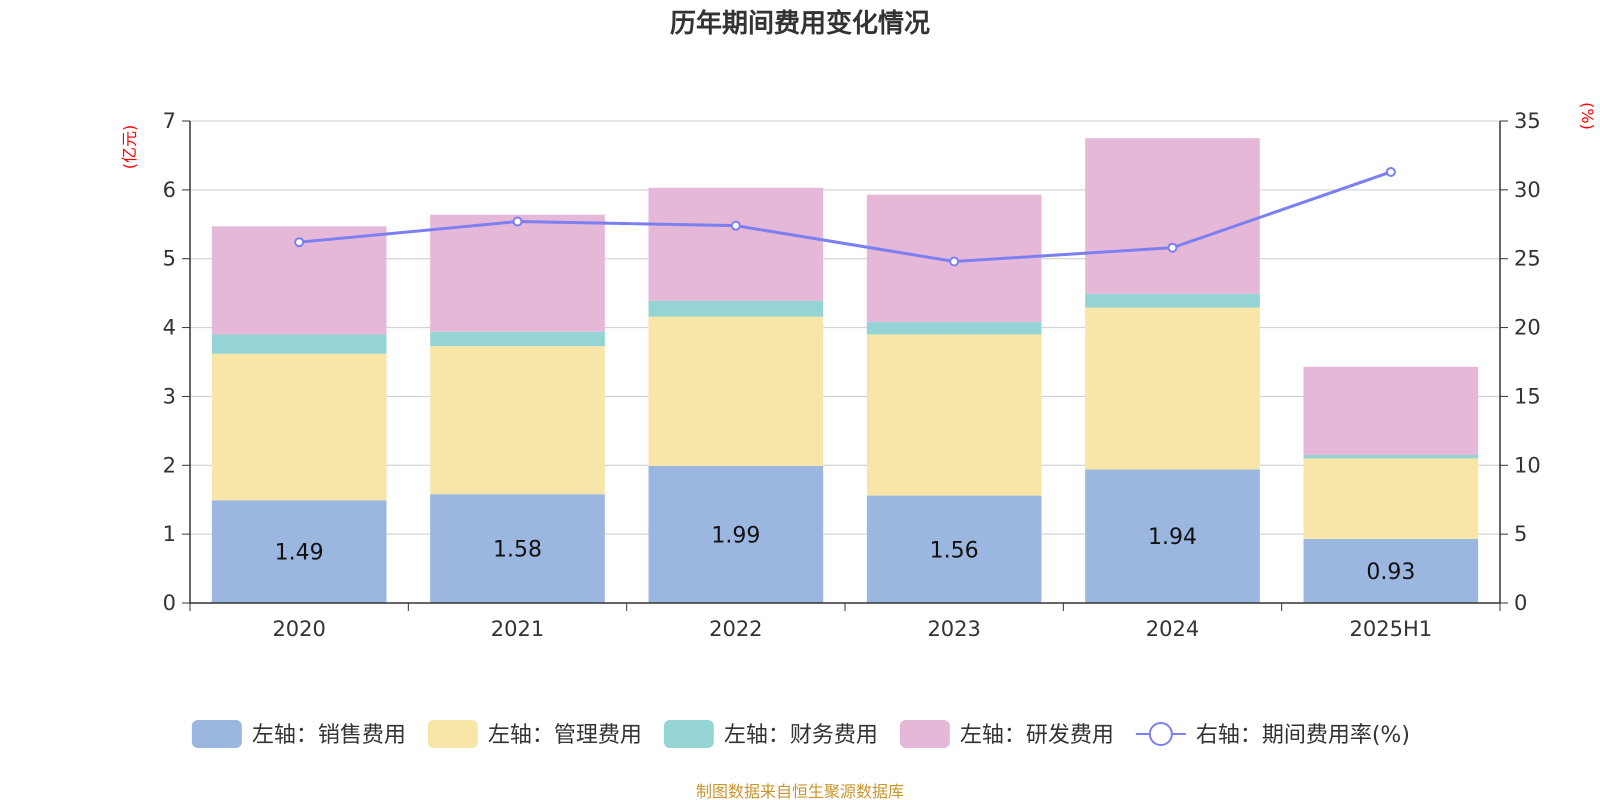 This screenshot has height=800, width=1600. I want to click on left-axis-tick-label: 7, so click(169, 121).